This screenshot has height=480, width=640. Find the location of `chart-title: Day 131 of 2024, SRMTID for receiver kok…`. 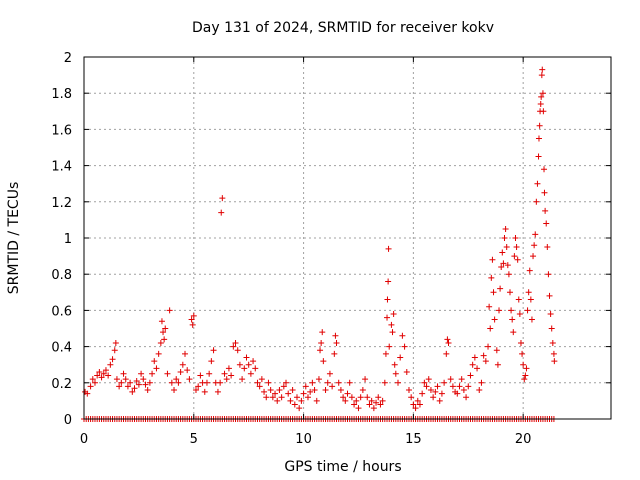

chart-title: Day 131 of 2024, SRMTID for receiver kok… is located at coordinates (343, 28).